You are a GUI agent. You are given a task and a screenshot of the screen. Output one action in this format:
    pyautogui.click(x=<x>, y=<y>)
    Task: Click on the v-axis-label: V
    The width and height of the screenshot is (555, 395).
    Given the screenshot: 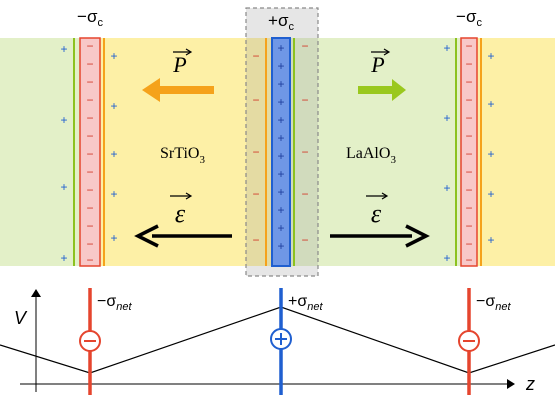 What is the action you would take?
    pyautogui.click(x=21, y=318)
    